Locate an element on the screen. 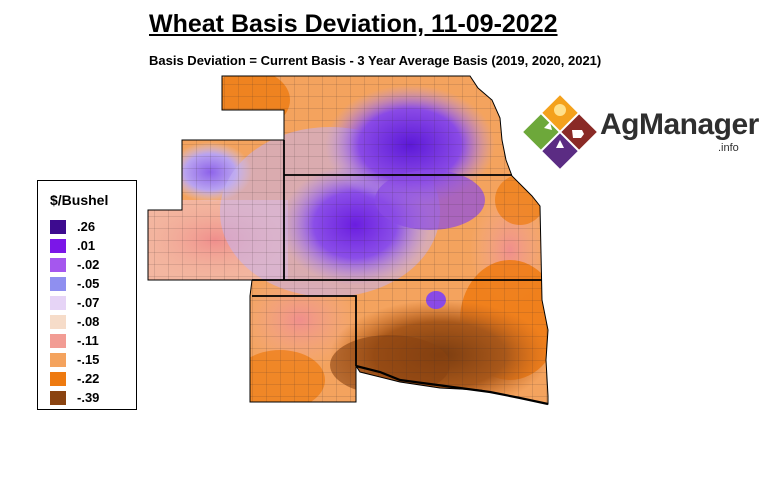 The height and width of the screenshot is (481, 779). legend-label: -.02 is located at coordinates (88, 264).